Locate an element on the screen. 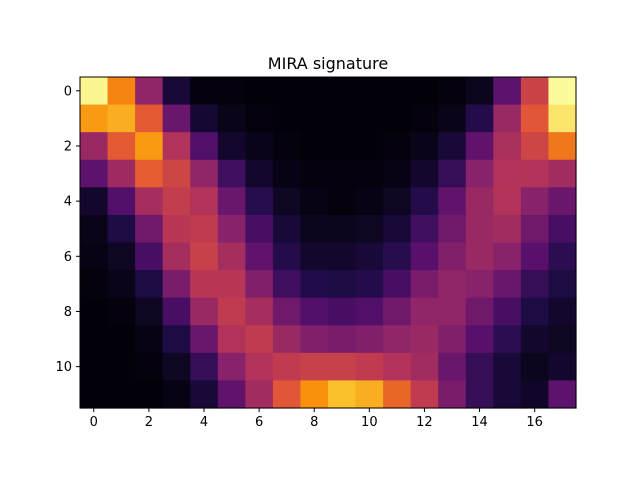 The image size is (640, 484). x-tick-label: 16 is located at coordinates (534, 422).